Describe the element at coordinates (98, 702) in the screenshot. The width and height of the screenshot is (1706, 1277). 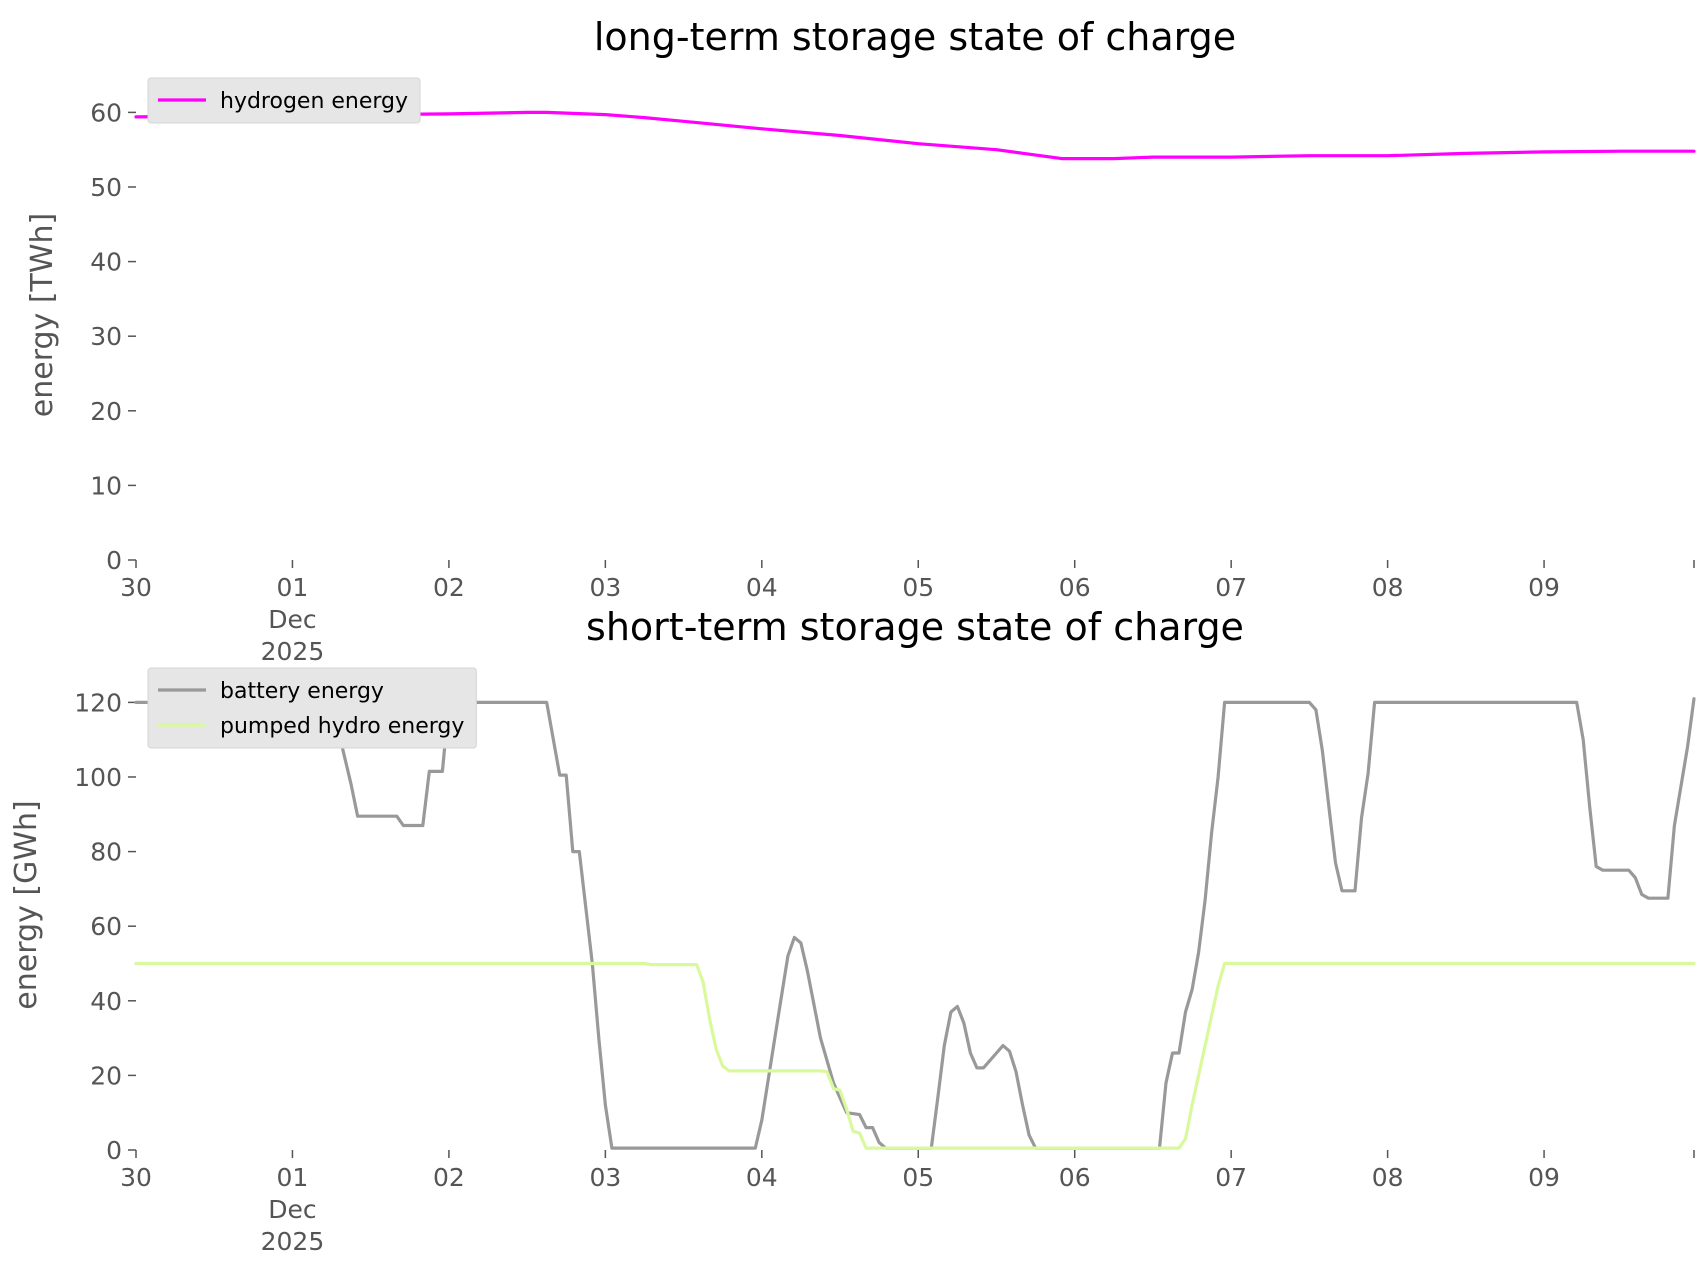
I see `y-tick-label: 120` at that location.